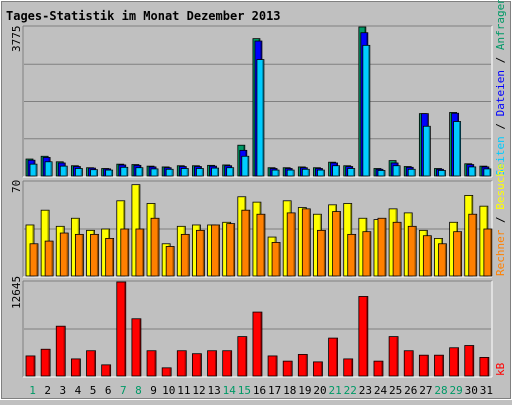  I want to click on day-label-1: 1, so click(32, 390).